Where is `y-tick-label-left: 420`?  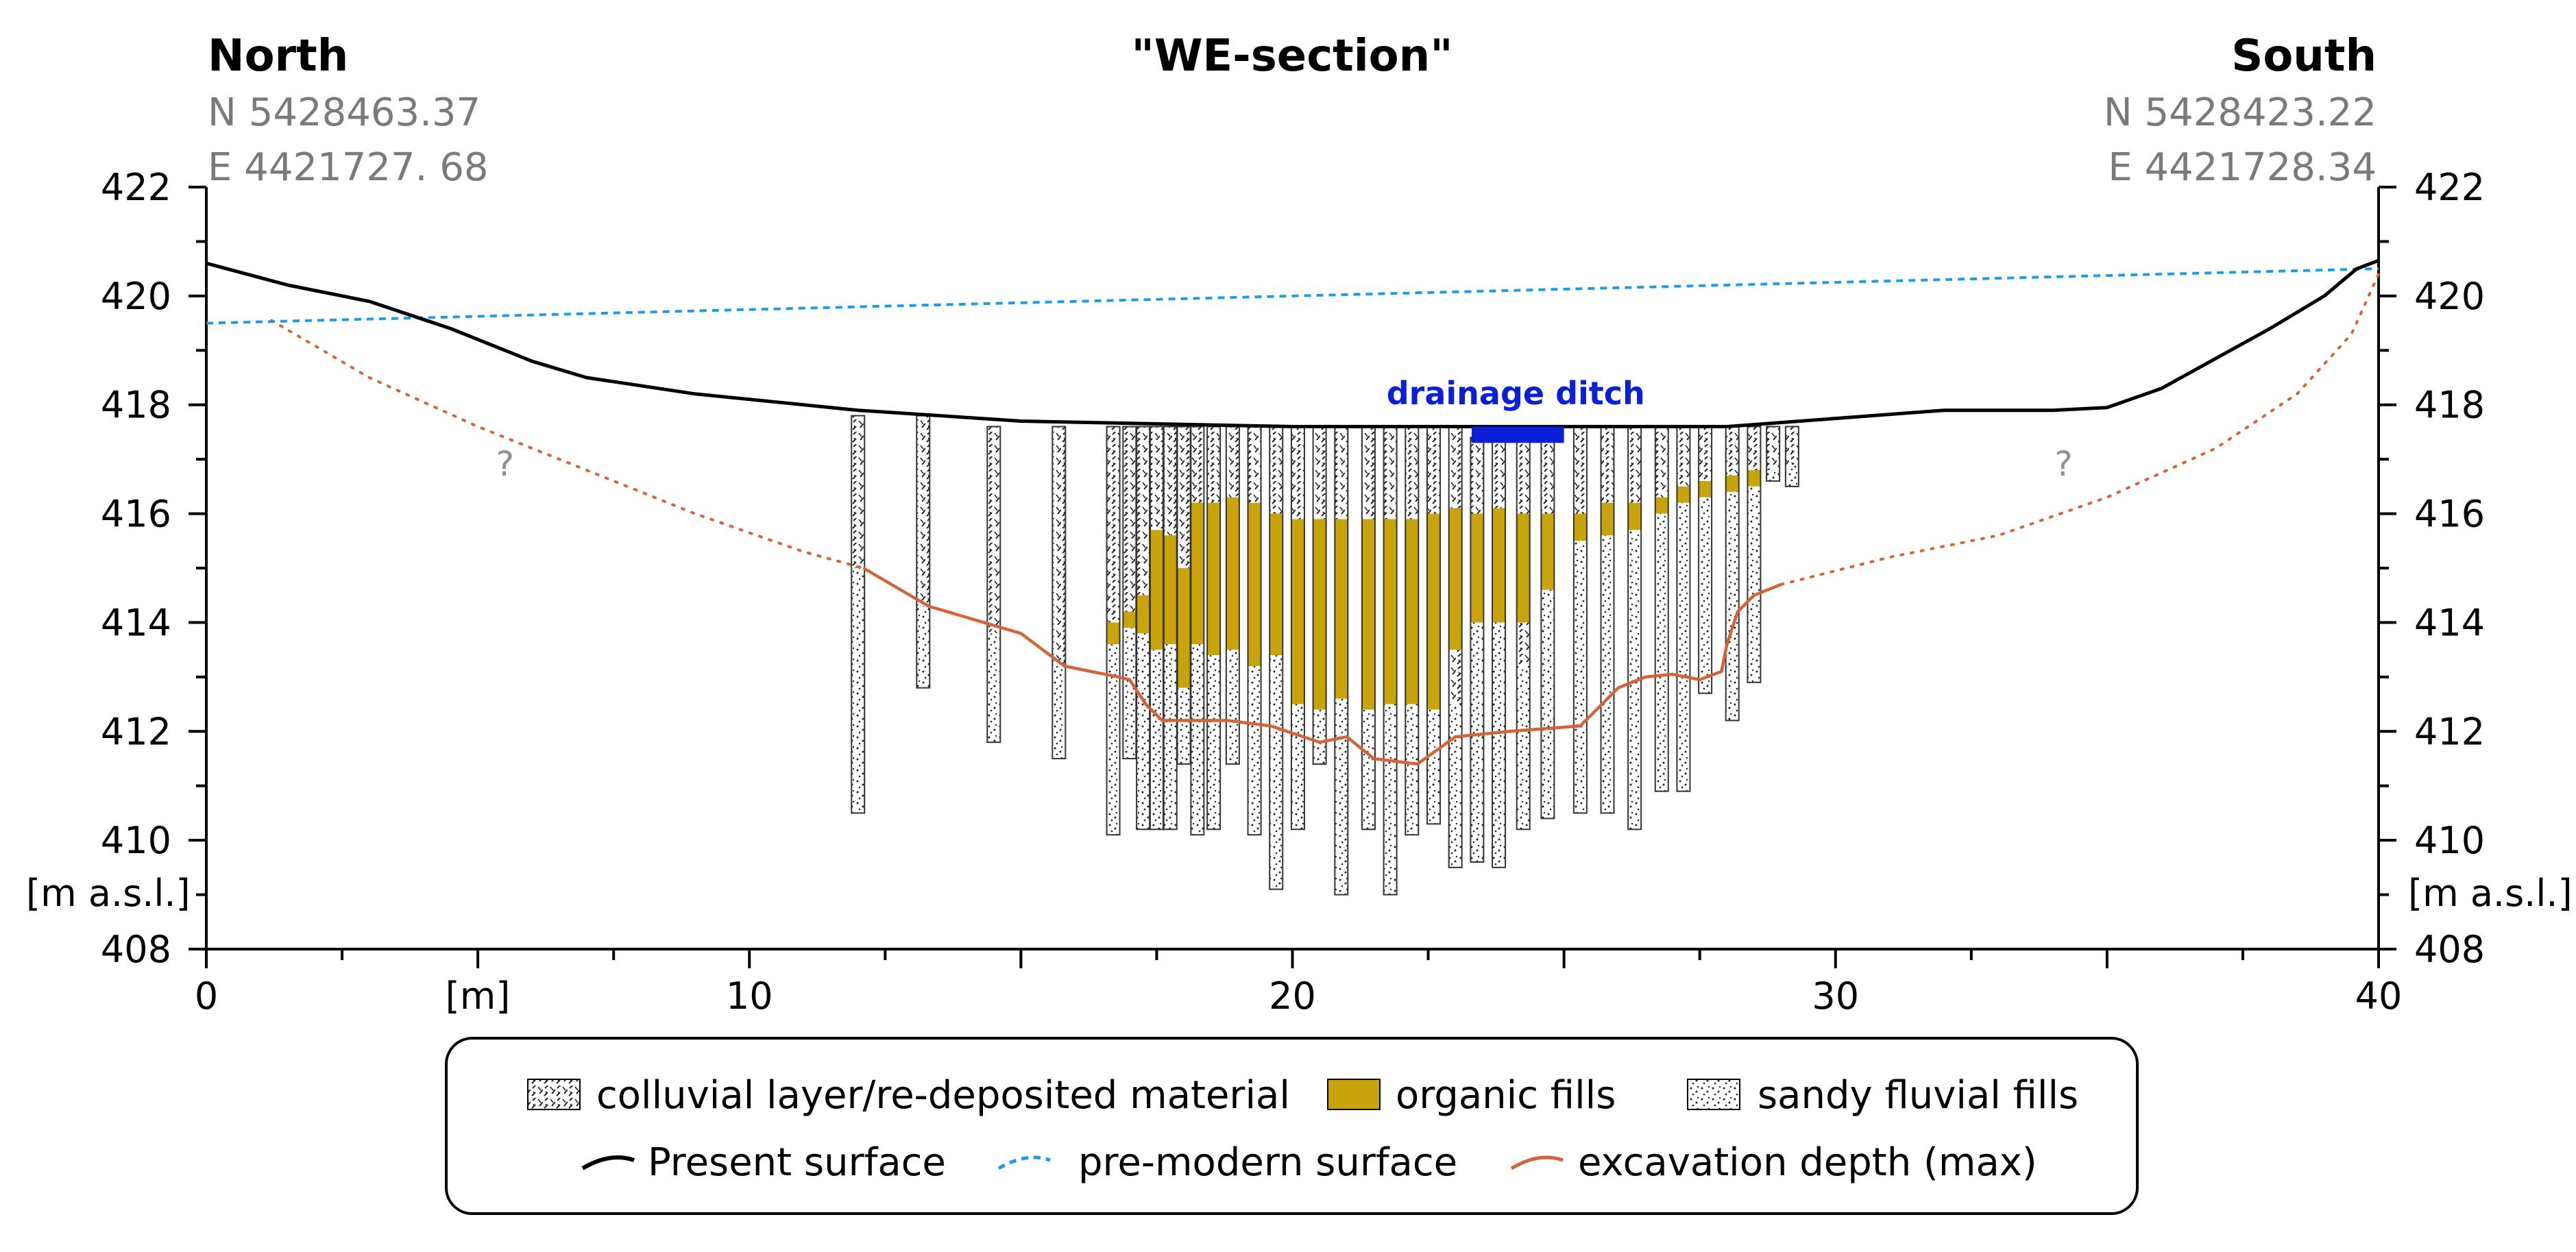 y-tick-label-left: 420 is located at coordinates (136, 296).